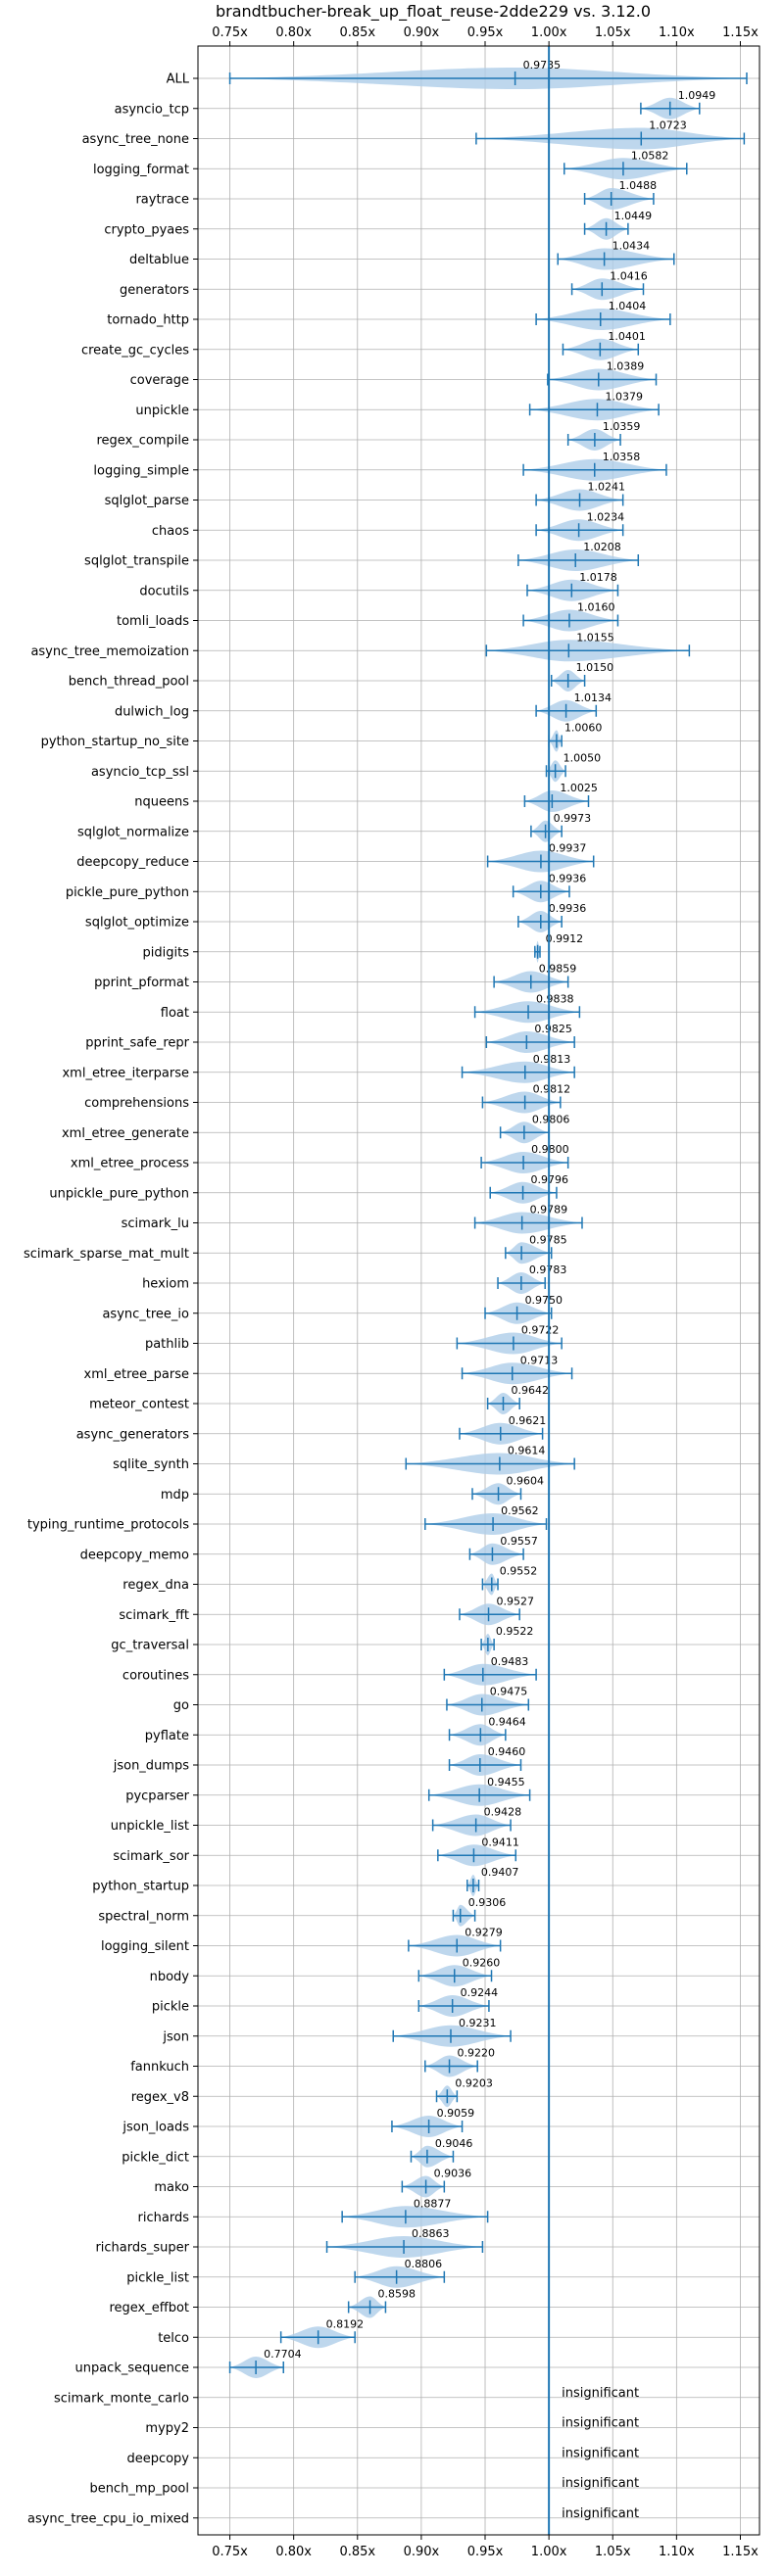  Describe the element at coordinates (175, 2036) in the screenshot. I see `category-label: json` at that location.